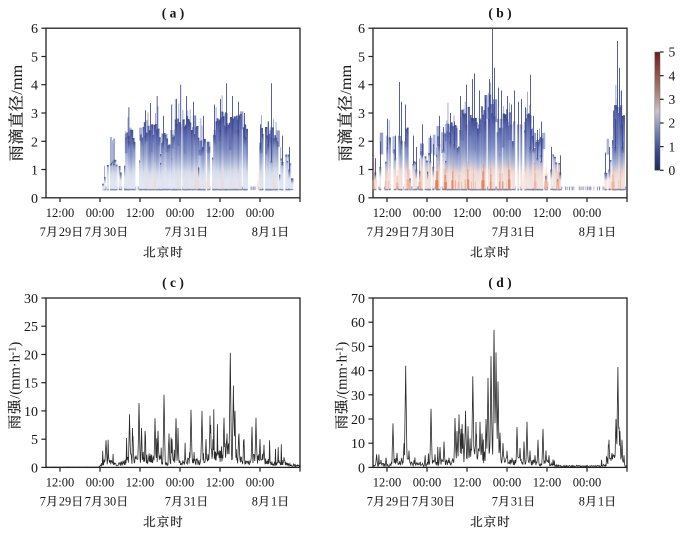 The image size is (700, 546). Describe the element at coordinates (31, 327) in the screenshot. I see `svg-text: 25` at that location.